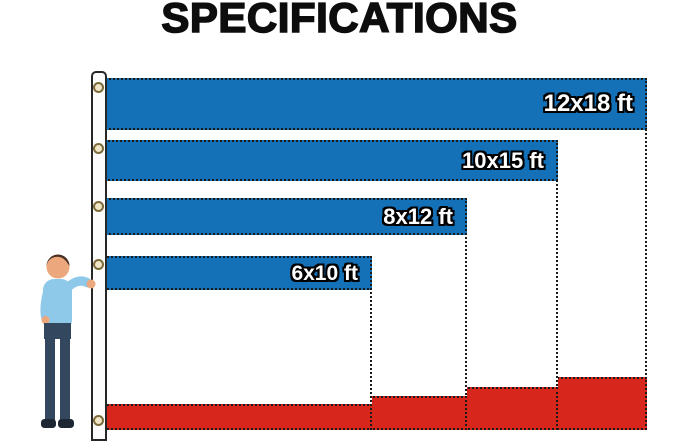  What do you see at coordinates (46, 303) in the screenshot?
I see `arm` at bounding box center [46, 303].